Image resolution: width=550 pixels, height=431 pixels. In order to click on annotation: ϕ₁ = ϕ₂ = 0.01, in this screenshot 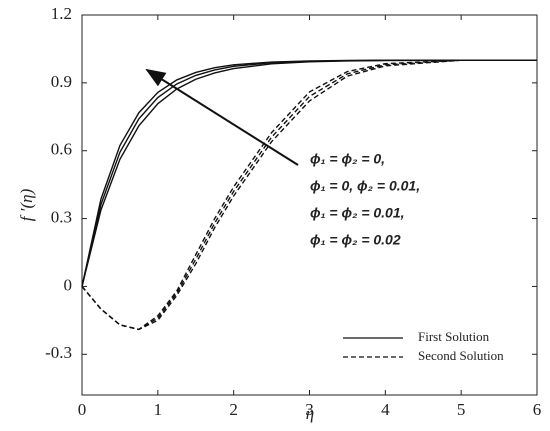, I will do `click(357, 213)`.